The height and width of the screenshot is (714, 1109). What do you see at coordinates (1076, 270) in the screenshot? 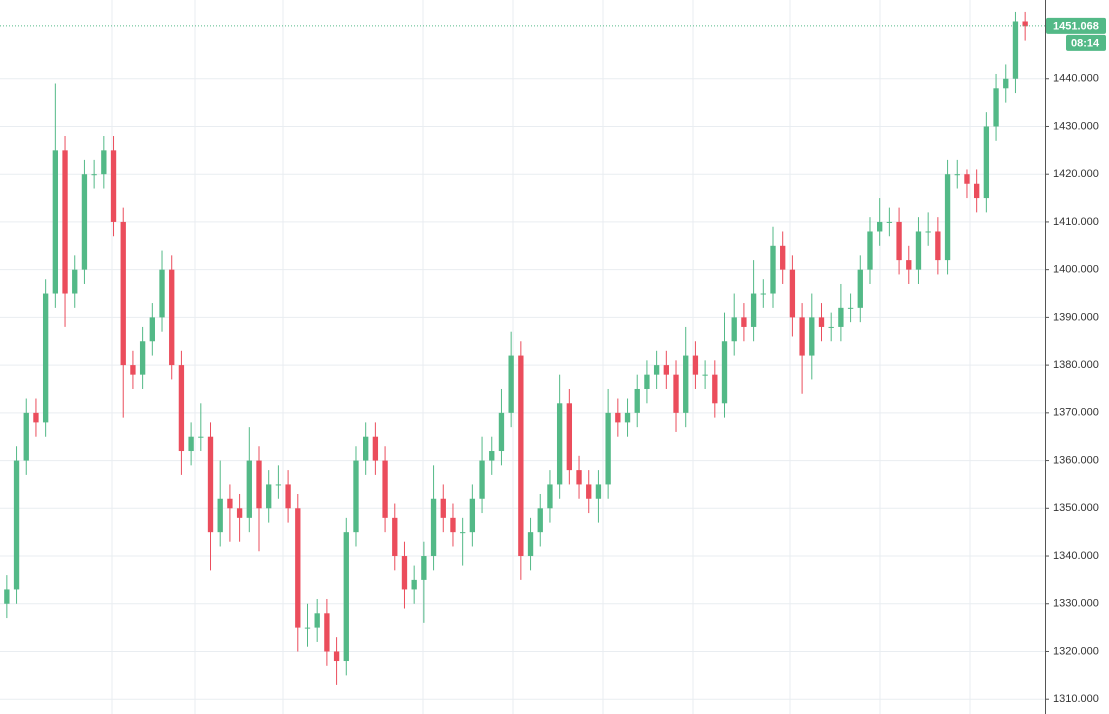
I see `y-tick-label: 1400.000` at bounding box center [1076, 270].